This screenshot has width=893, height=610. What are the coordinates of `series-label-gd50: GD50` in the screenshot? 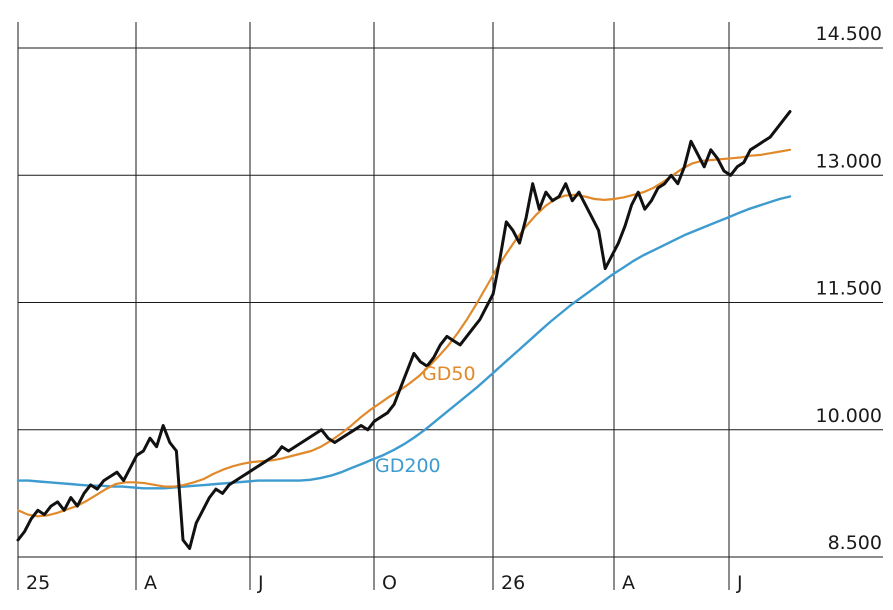 It's located at (449, 374).